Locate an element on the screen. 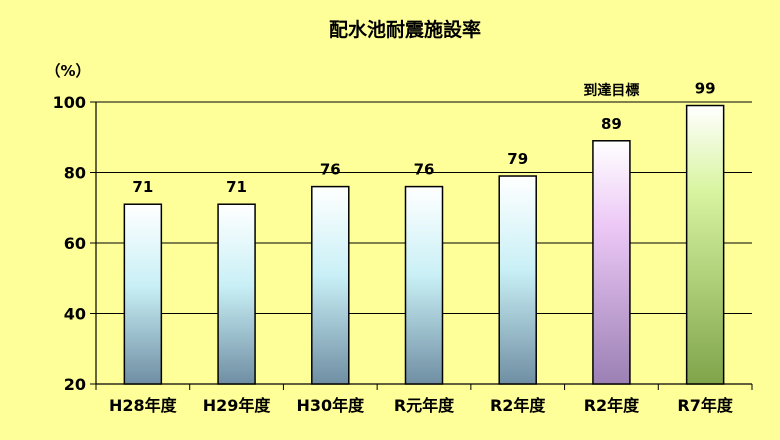 Image resolution: width=780 pixels, height=440 pixels. y-tick-label: 80 is located at coordinates (75, 173).